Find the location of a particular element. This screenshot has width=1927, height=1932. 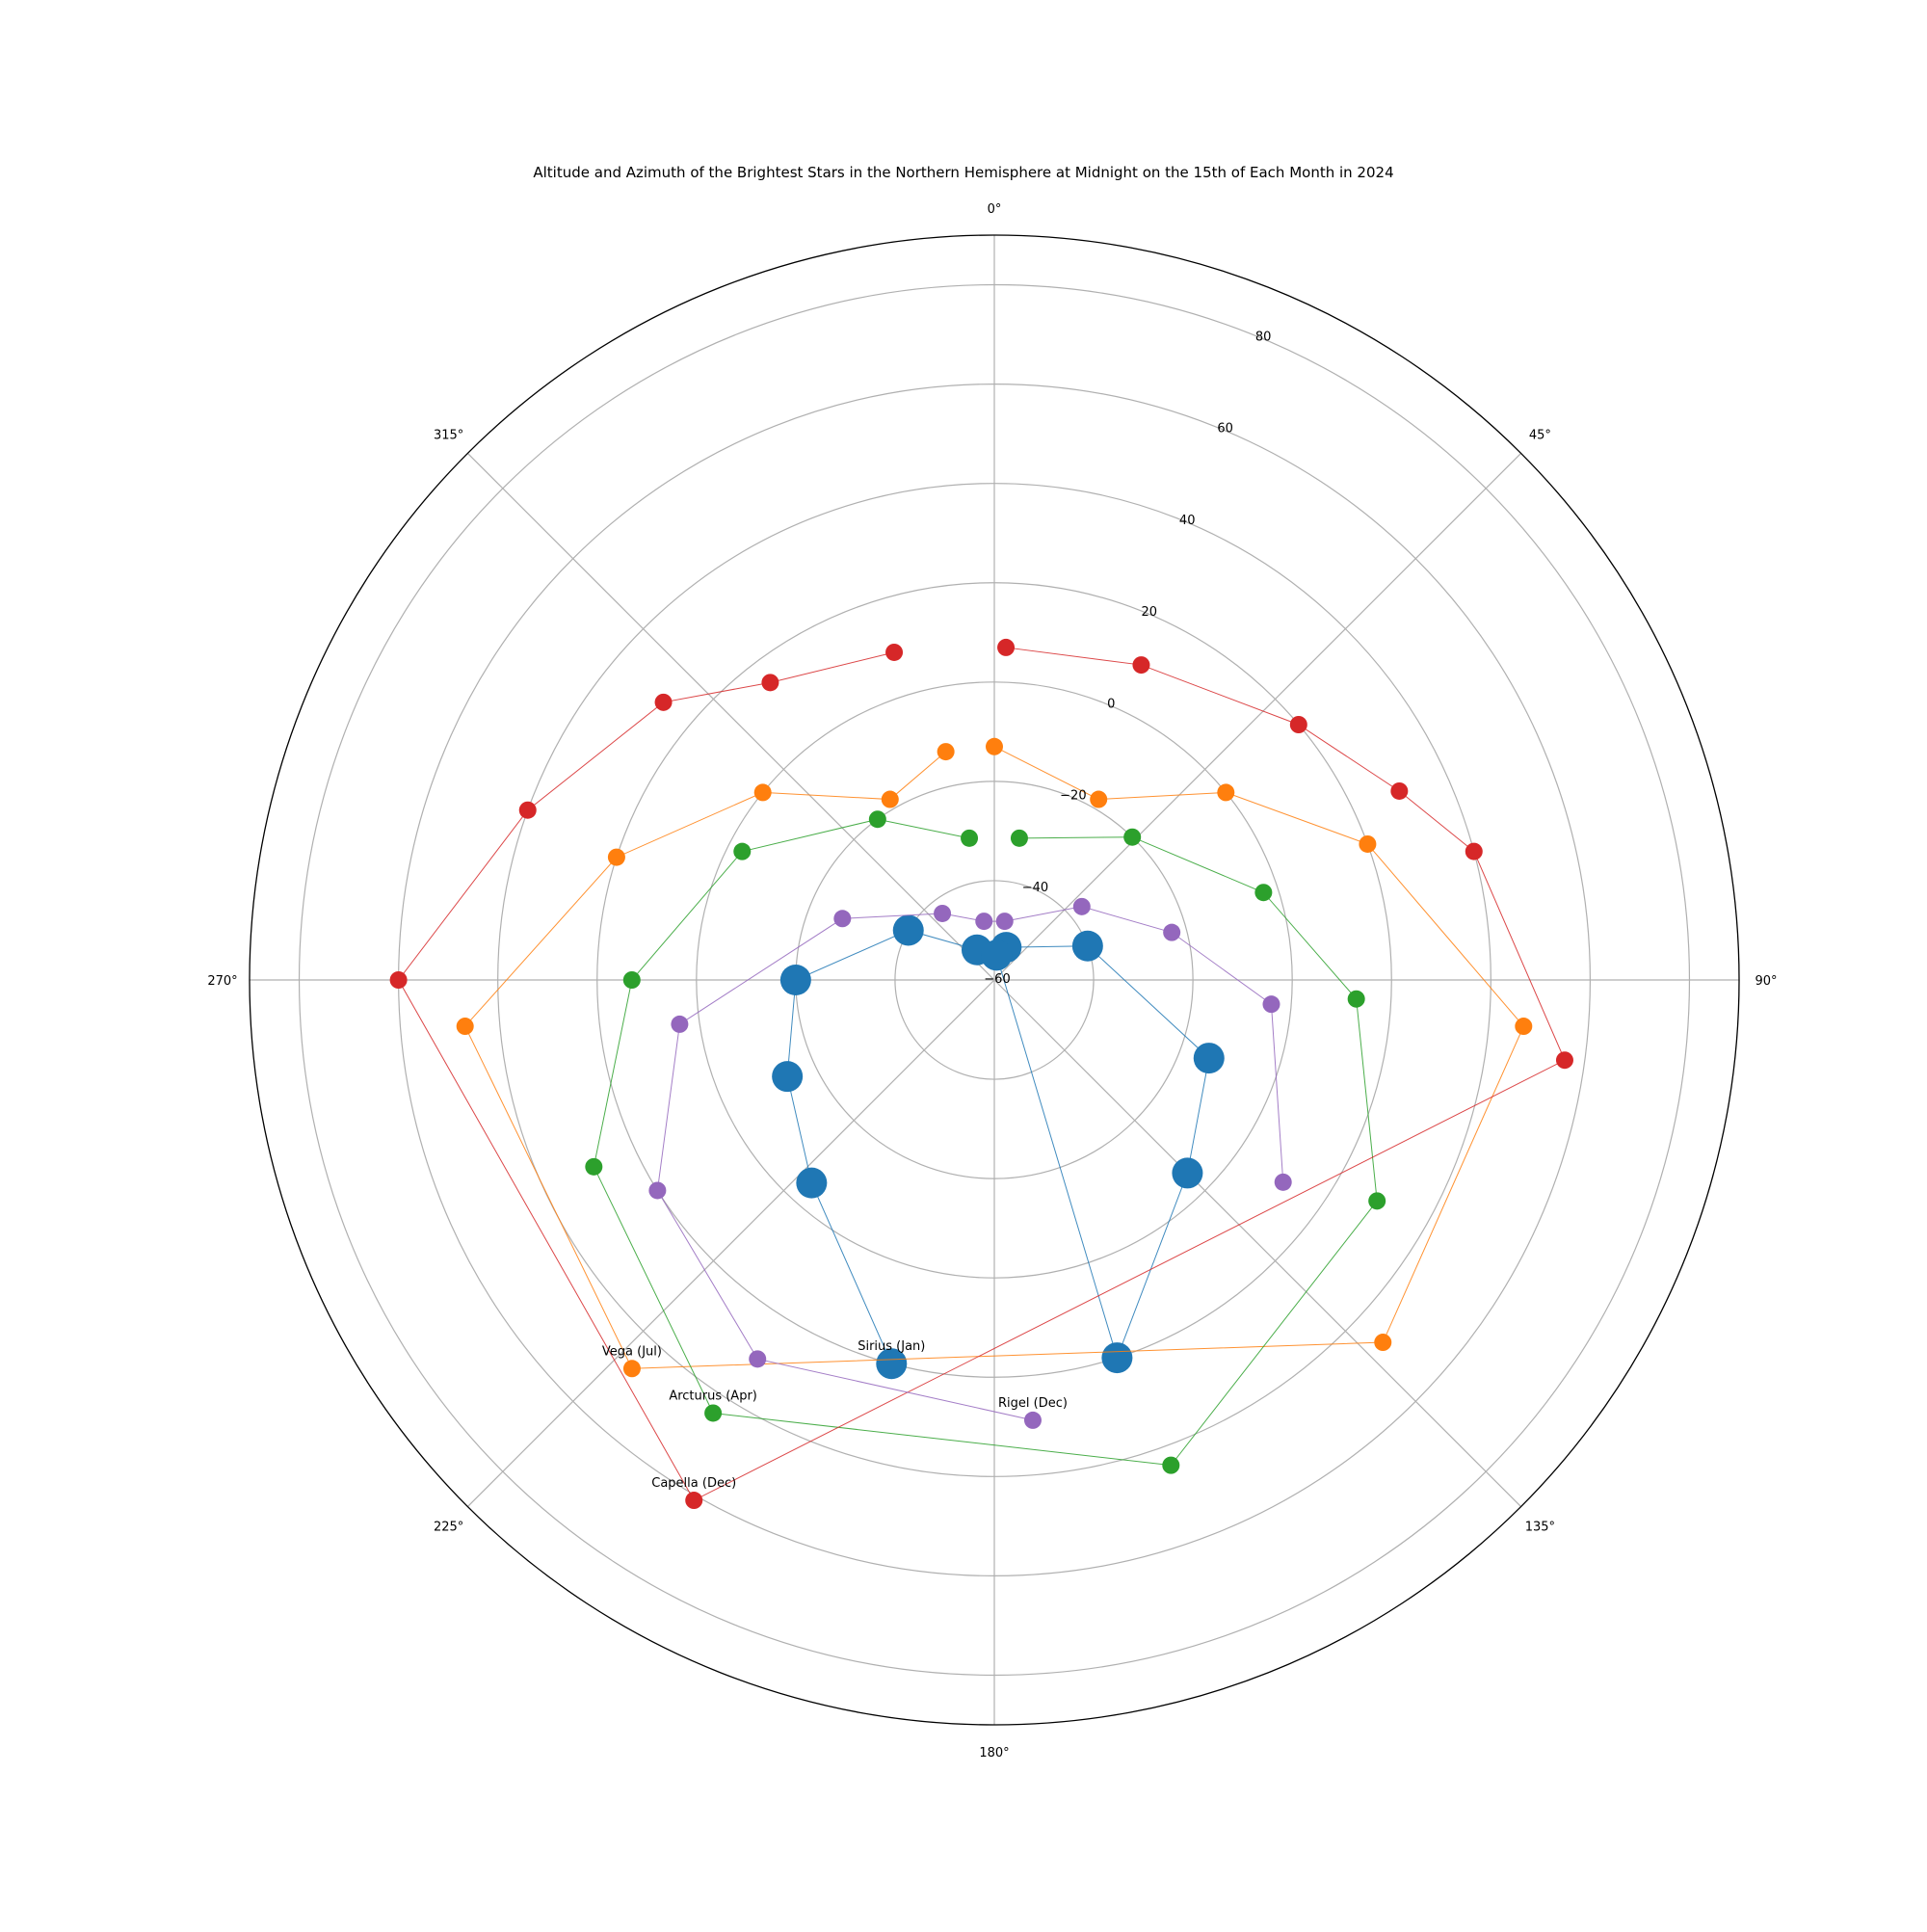

r-tick-label: −60 is located at coordinates (997, 979).